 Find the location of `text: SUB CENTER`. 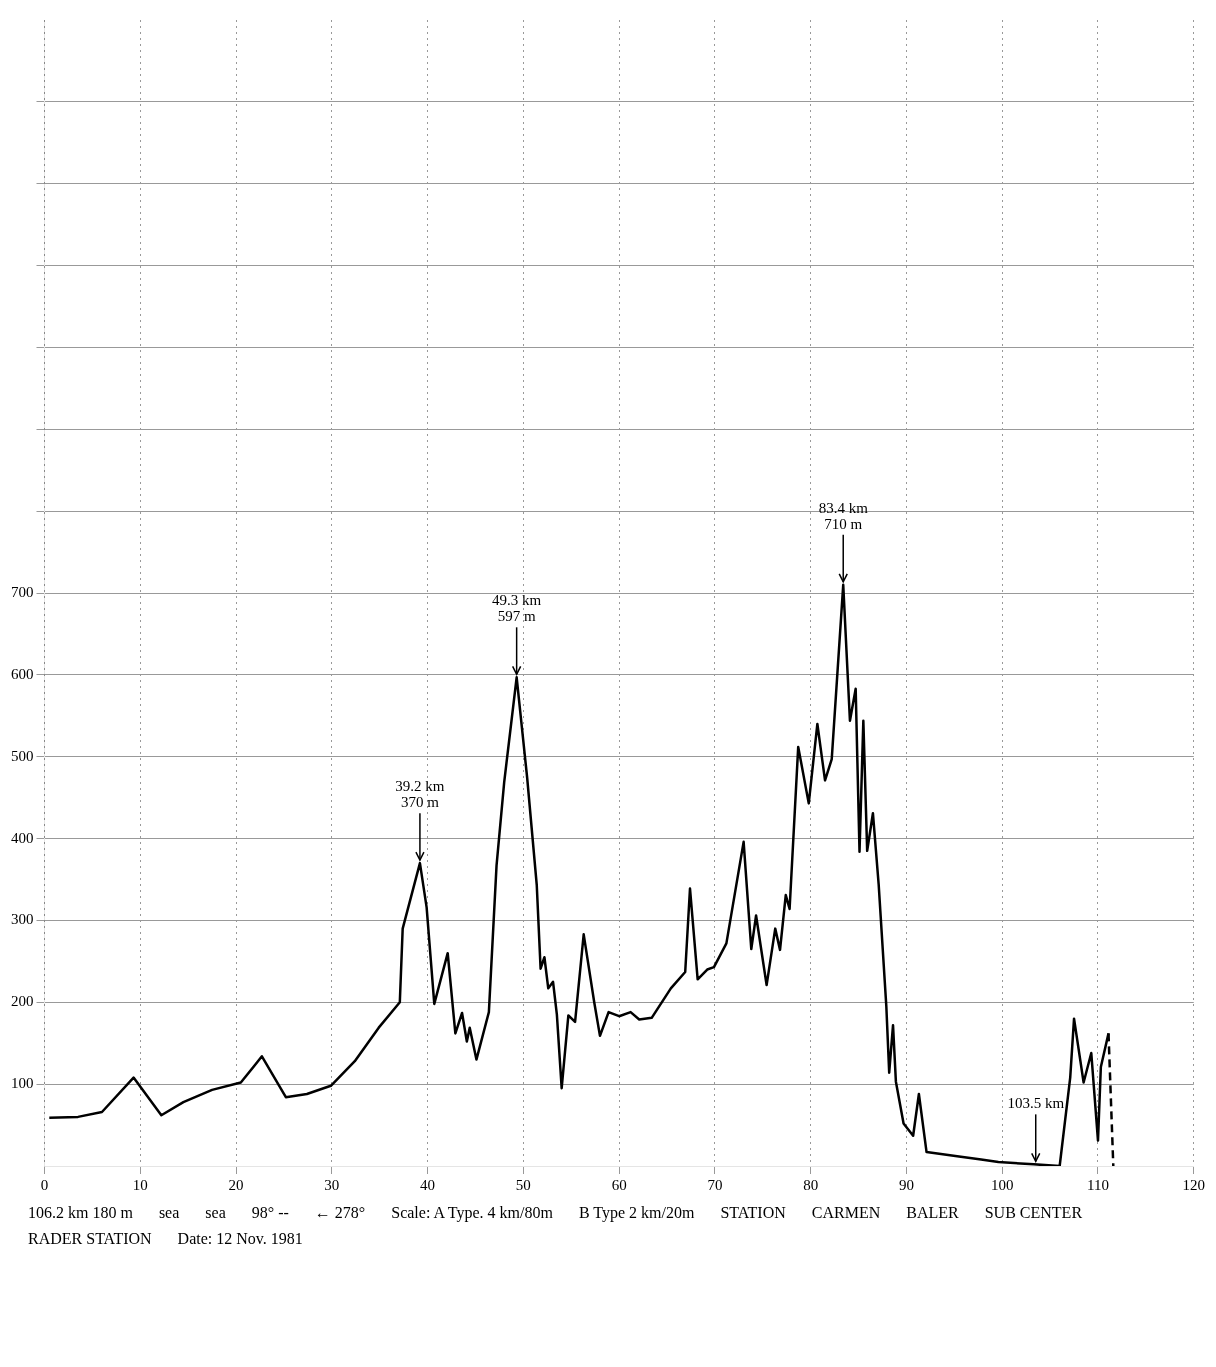

text: SUB CENTER is located at coordinates (1033, 1213).